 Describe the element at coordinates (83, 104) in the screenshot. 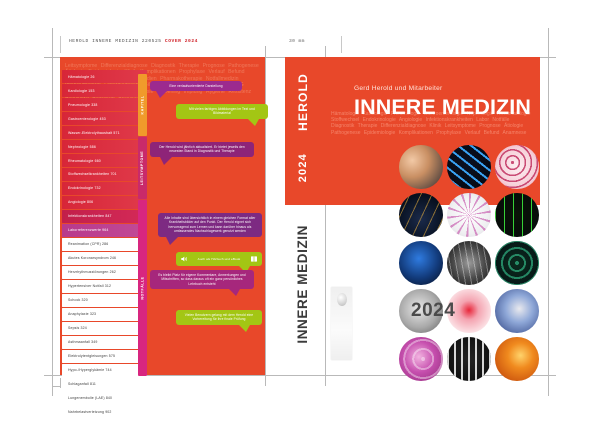

I see `chapter-label: Pneumologie 338` at that location.